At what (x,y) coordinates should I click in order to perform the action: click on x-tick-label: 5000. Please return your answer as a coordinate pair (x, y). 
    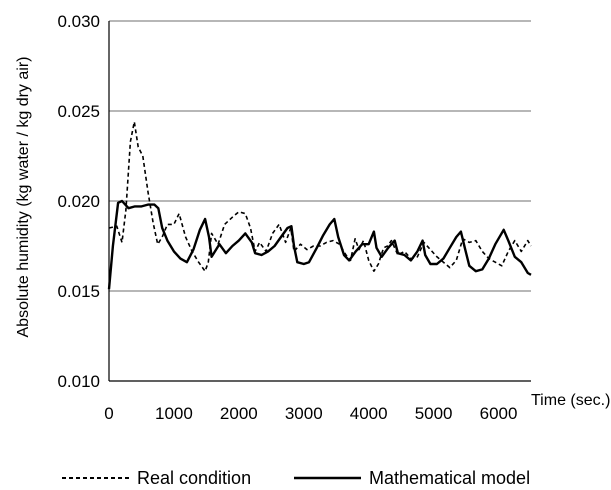
    Looking at the image, I should click on (434, 413).